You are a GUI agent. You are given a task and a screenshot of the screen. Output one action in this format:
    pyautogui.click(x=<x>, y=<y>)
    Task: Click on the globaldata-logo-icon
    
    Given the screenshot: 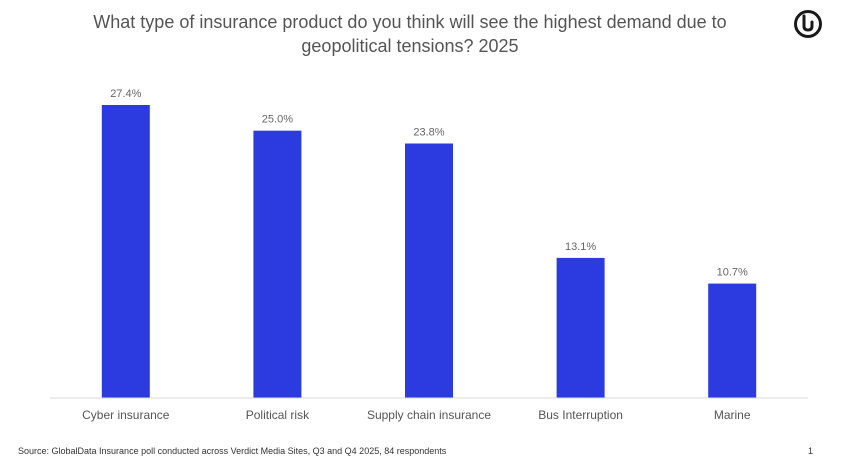 What is the action you would take?
    pyautogui.click(x=808, y=24)
    